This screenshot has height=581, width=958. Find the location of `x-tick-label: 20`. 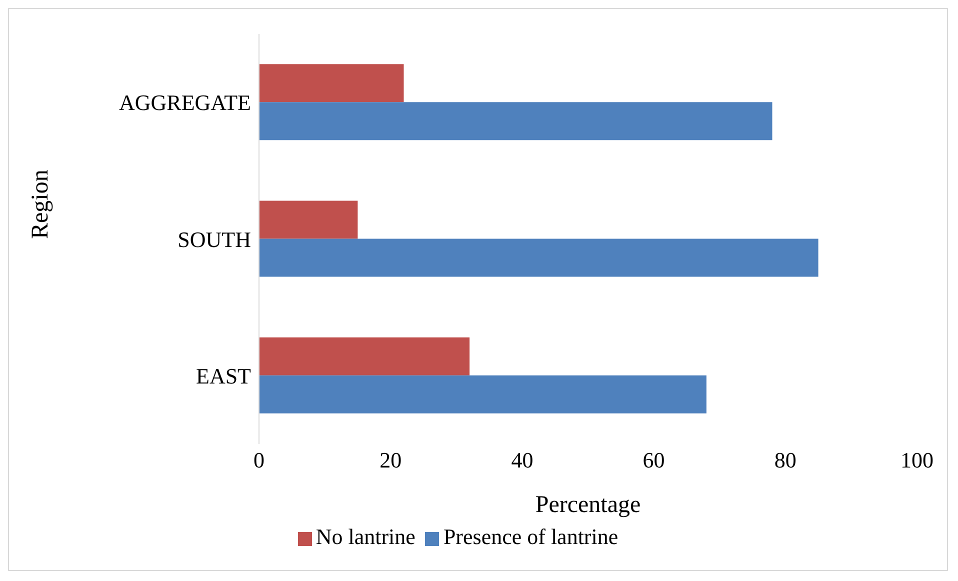

x-tick-label: 20 is located at coordinates (391, 460).